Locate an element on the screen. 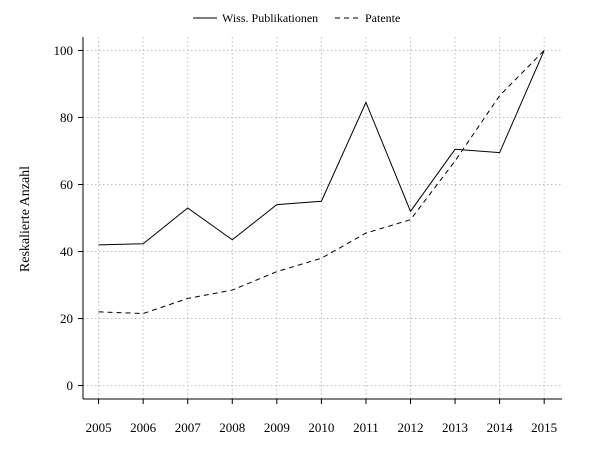 The width and height of the screenshot is (600, 450). x-tick-label: 2006 is located at coordinates (143, 427).